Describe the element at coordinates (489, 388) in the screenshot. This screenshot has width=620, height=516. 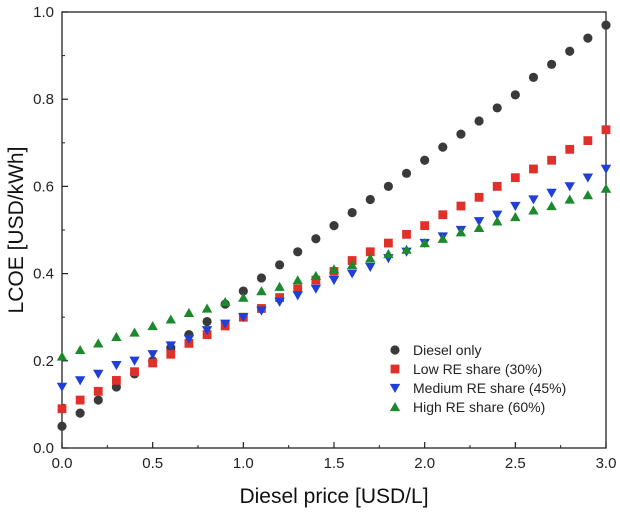
I see `legend-label: Medium RE share (45%)` at that location.